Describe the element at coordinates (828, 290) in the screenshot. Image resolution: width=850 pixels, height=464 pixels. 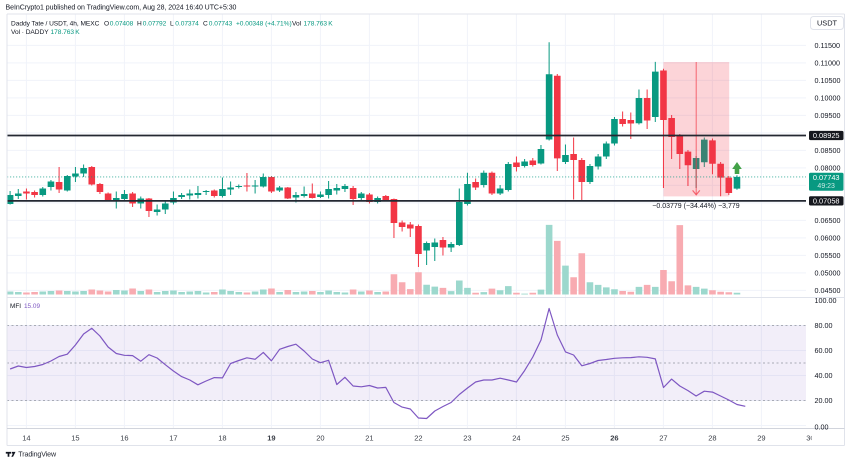
I see `svg-text: 0.04500` at that location.